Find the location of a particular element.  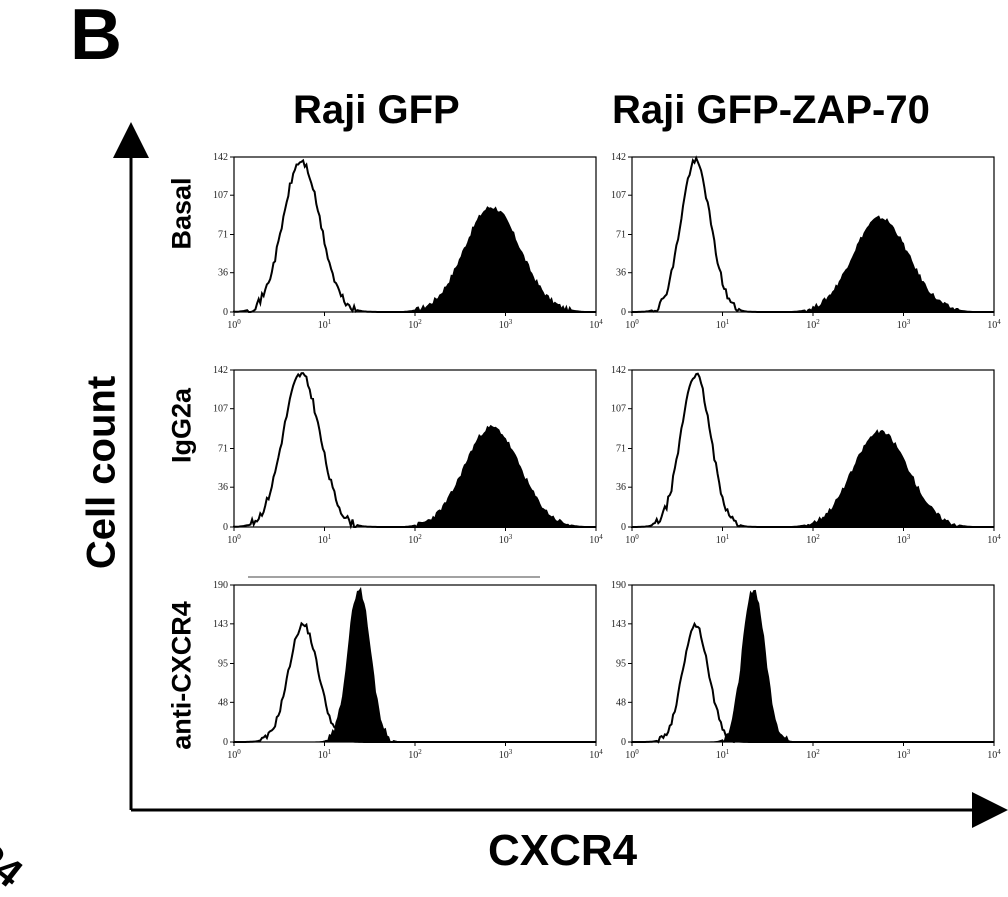

panel-igg2a-raji-gfp: 0 36 71 107 142 100 10¹ 10² 10³ 10⁴ is located at coordinates (408, 455).